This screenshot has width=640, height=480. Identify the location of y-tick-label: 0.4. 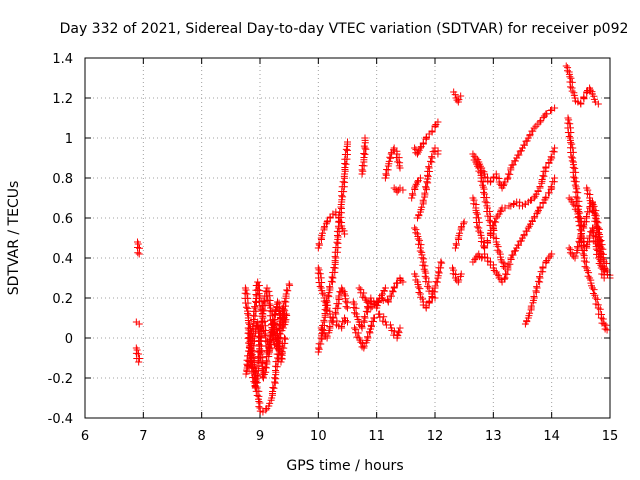
(62, 259).